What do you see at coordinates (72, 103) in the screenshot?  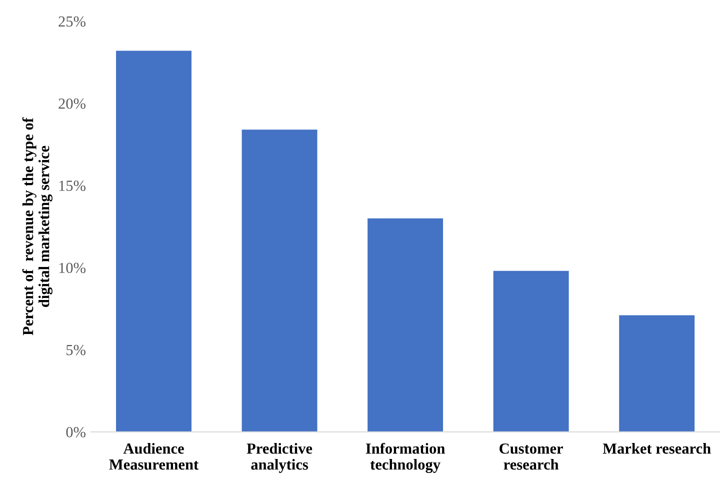 I see `y-tick-label: 20%` at bounding box center [72, 103].